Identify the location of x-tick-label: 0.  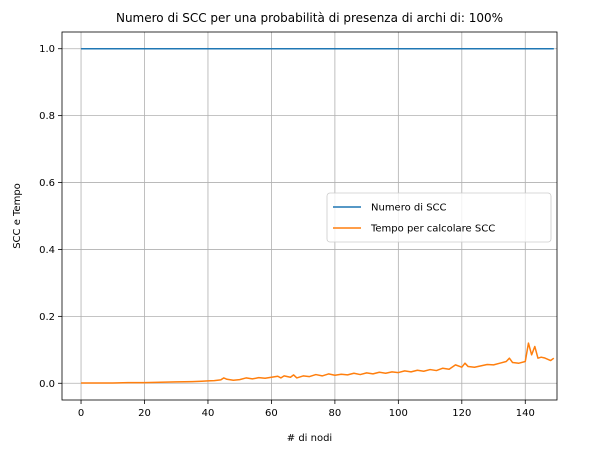
(81, 413).